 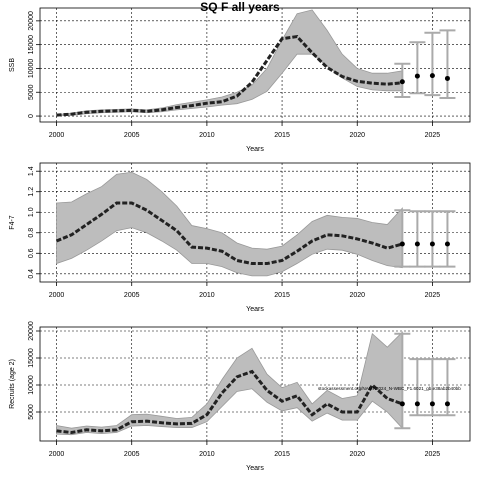 I want to click on chart-title: SQ F all years, so click(x=240, y=7).